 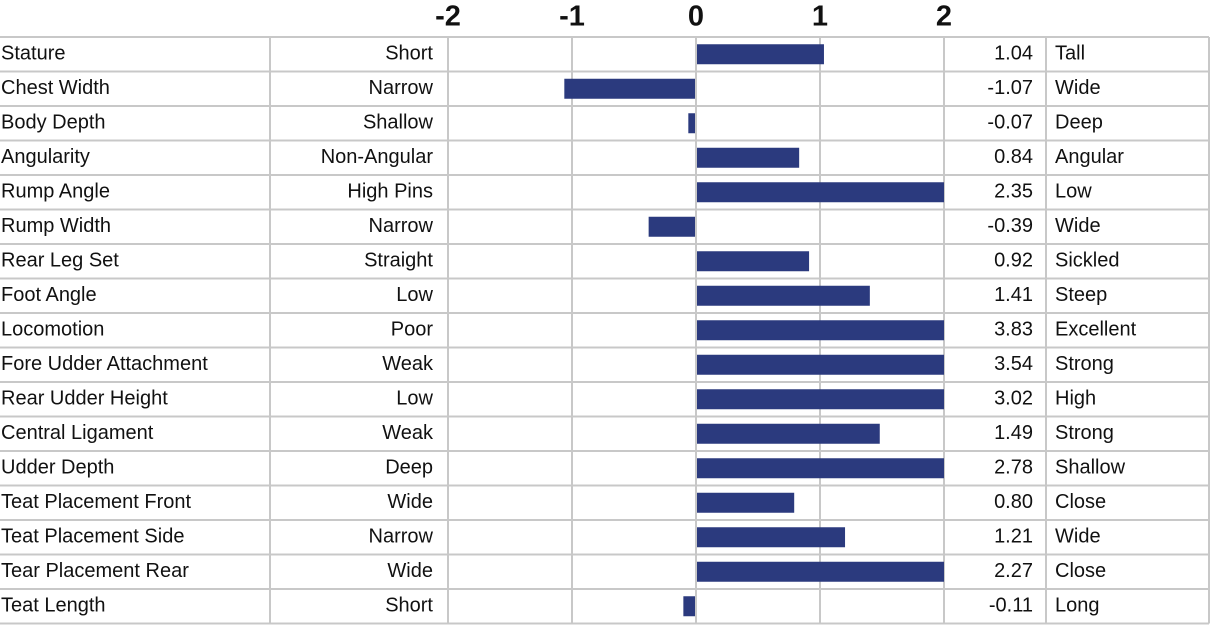 What do you see at coordinates (77, 433) in the screenshot?
I see `trait-label: Central Ligament` at bounding box center [77, 433].